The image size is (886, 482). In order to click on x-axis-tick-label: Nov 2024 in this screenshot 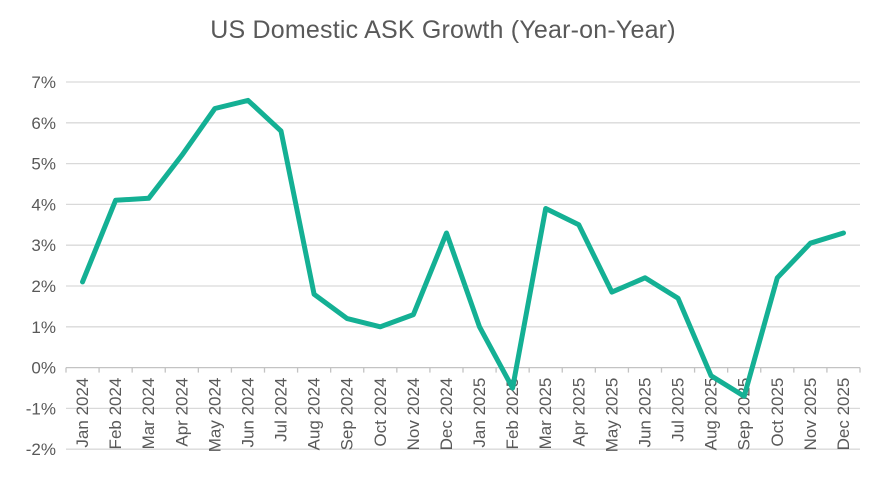, I will do `click(413, 414)`.